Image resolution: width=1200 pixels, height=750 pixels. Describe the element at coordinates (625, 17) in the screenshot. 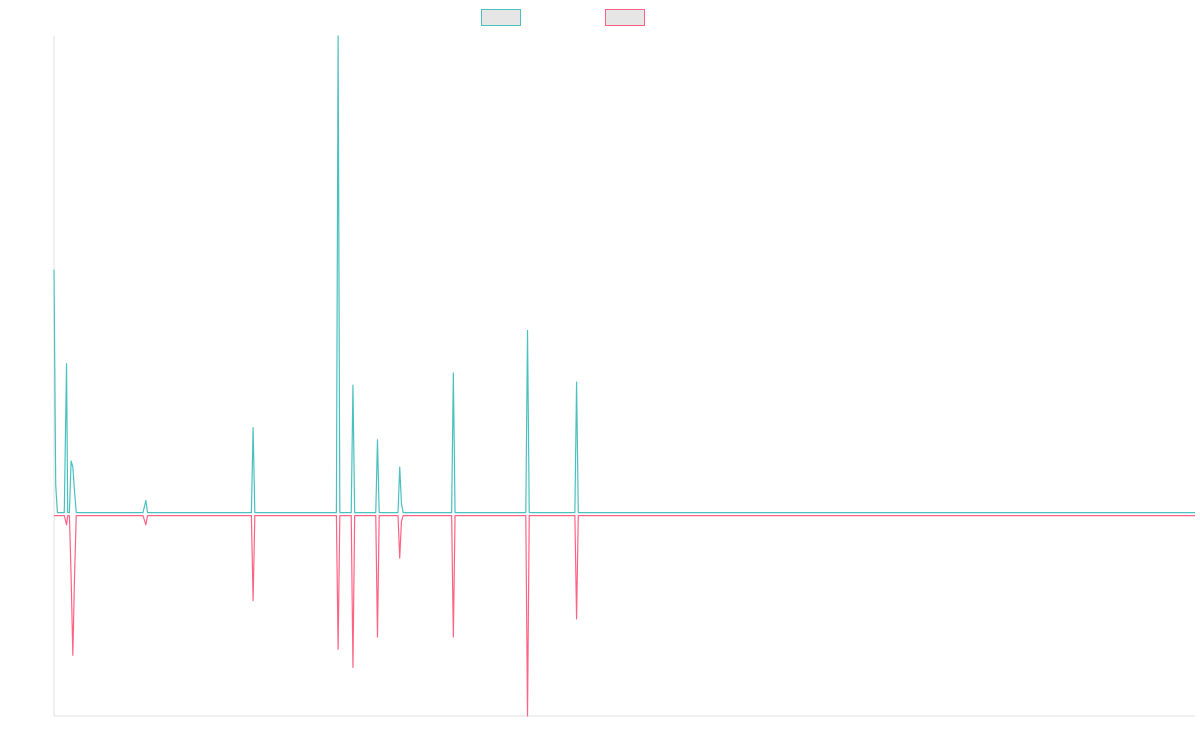

I see `legend-swatch-series-b` at that location.